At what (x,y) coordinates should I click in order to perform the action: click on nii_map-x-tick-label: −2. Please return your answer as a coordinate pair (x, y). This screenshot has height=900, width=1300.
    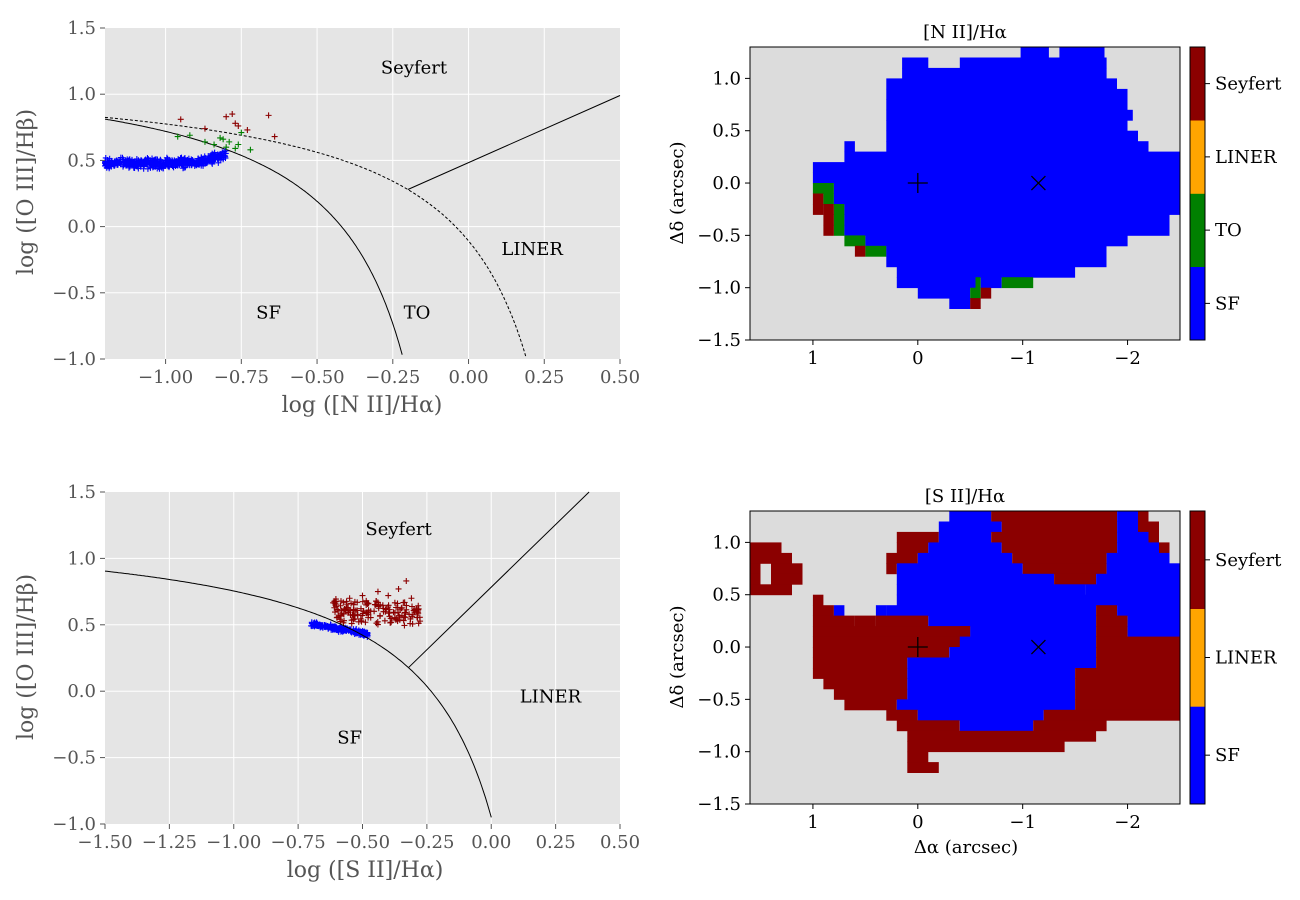
    Looking at the image, I should click on (1127, 358).